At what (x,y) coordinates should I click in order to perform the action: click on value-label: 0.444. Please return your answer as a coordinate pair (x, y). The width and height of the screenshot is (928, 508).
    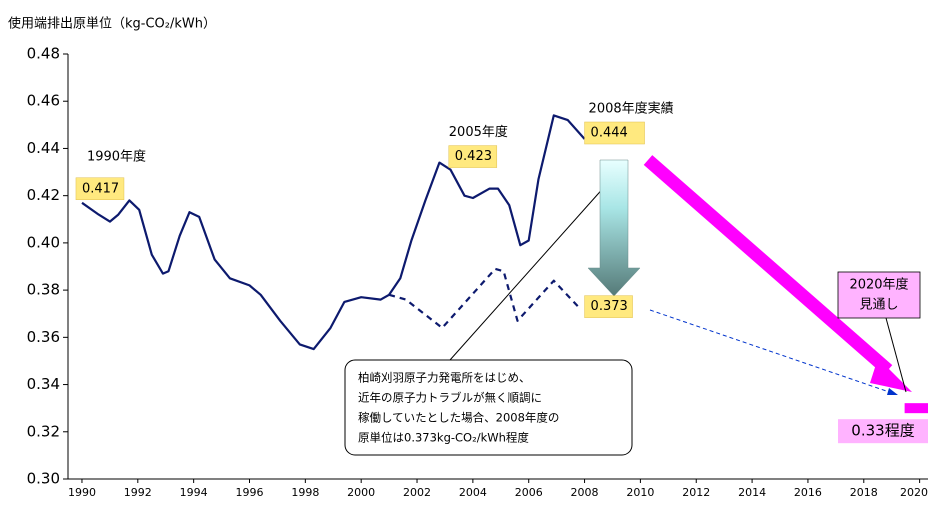
    Looking at the image, I should click on (609, 133).